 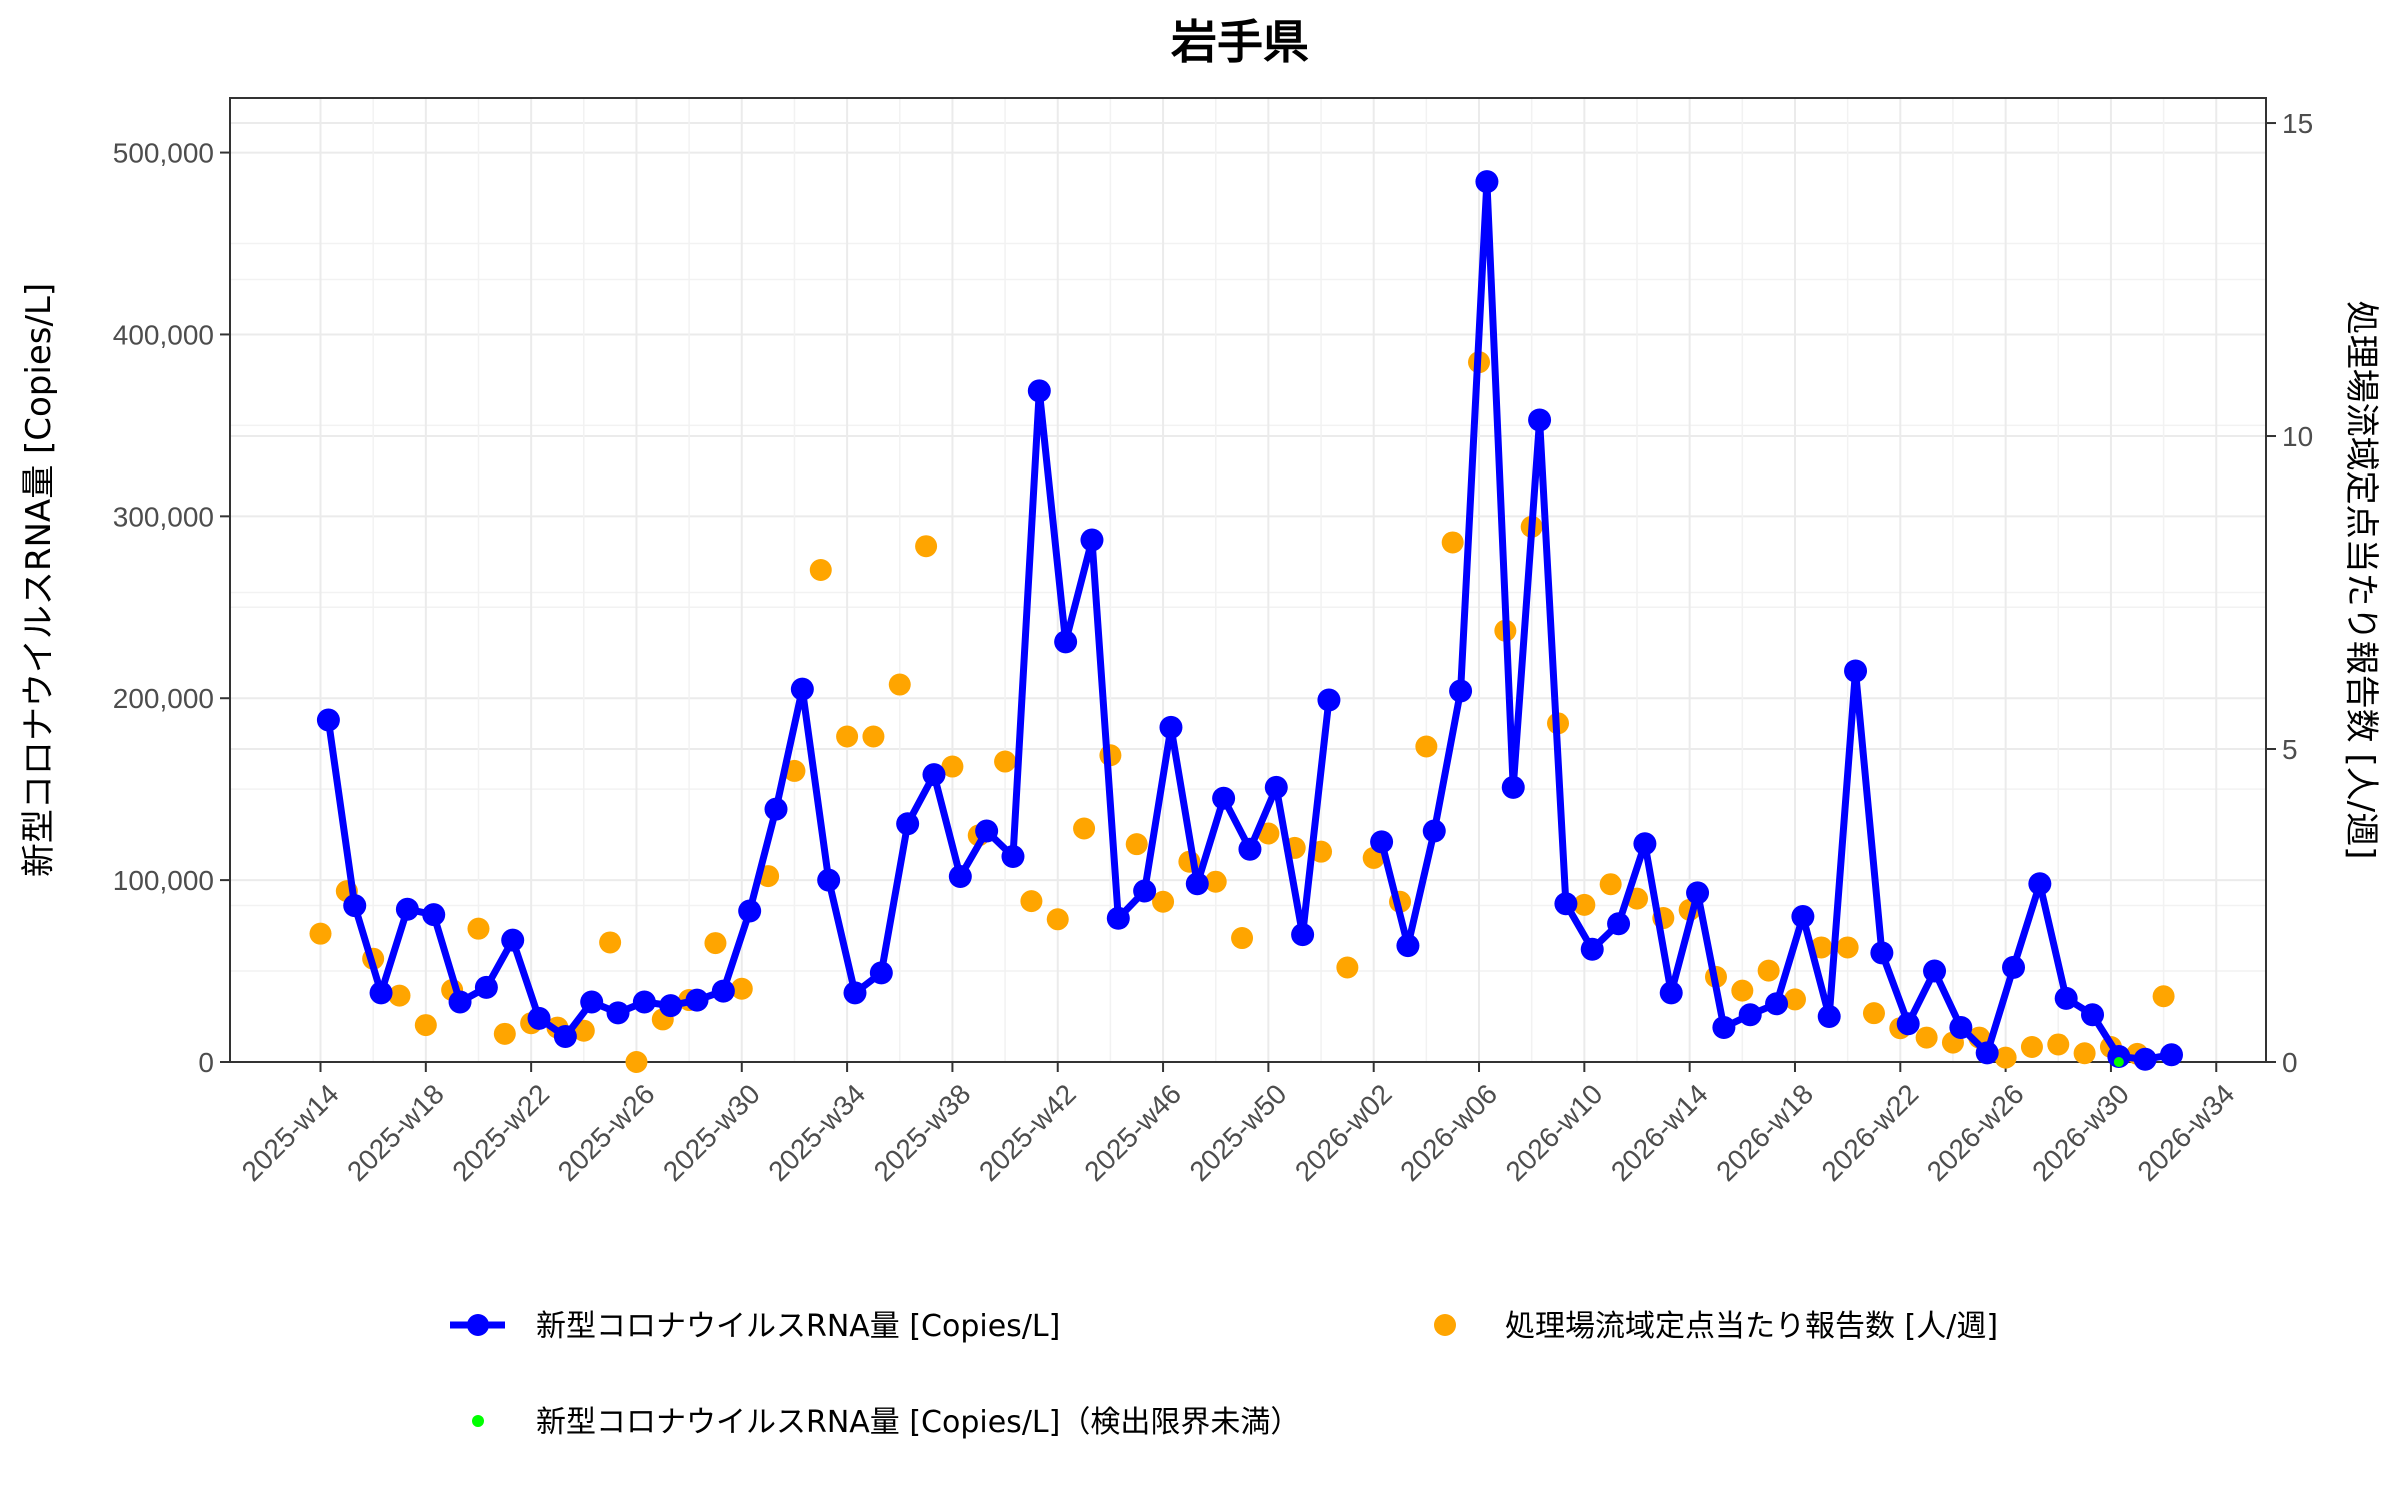 I want to click on x-tick-label: 2026-w30, so click(x=2080, y=1132).